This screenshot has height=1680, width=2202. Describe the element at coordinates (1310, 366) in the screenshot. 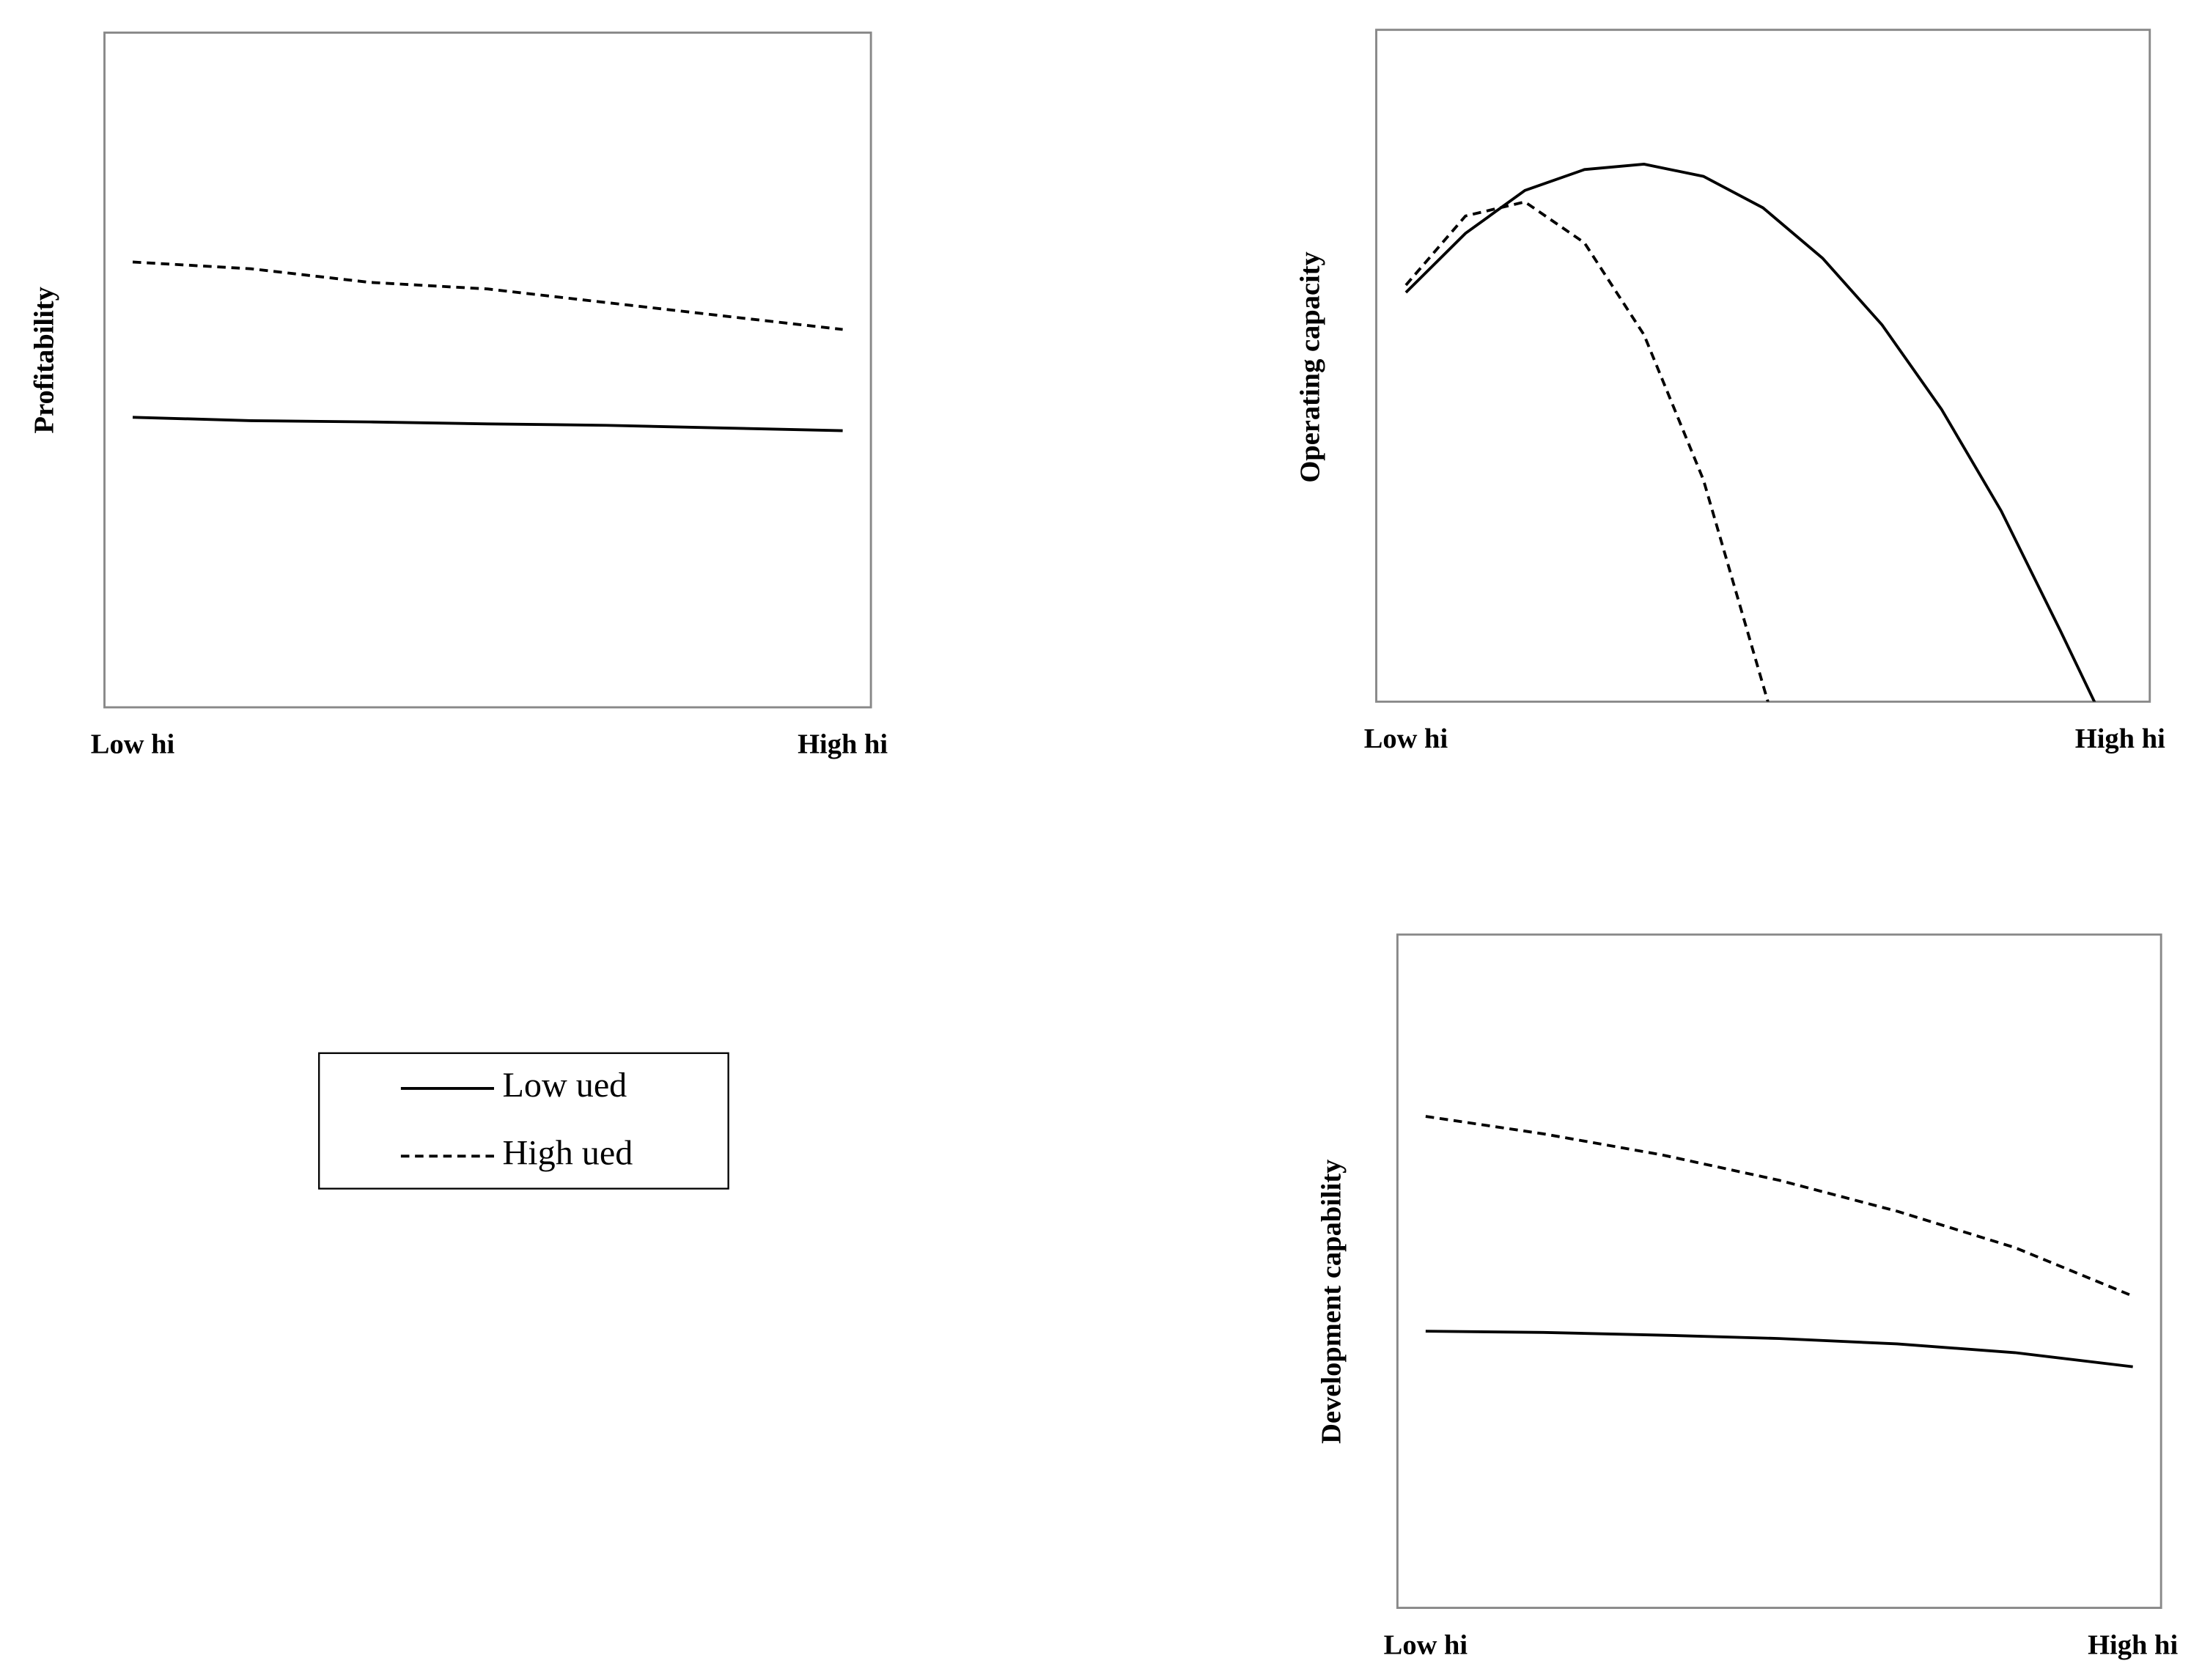

I see `y-axis-label: Operating capacity` at that location.